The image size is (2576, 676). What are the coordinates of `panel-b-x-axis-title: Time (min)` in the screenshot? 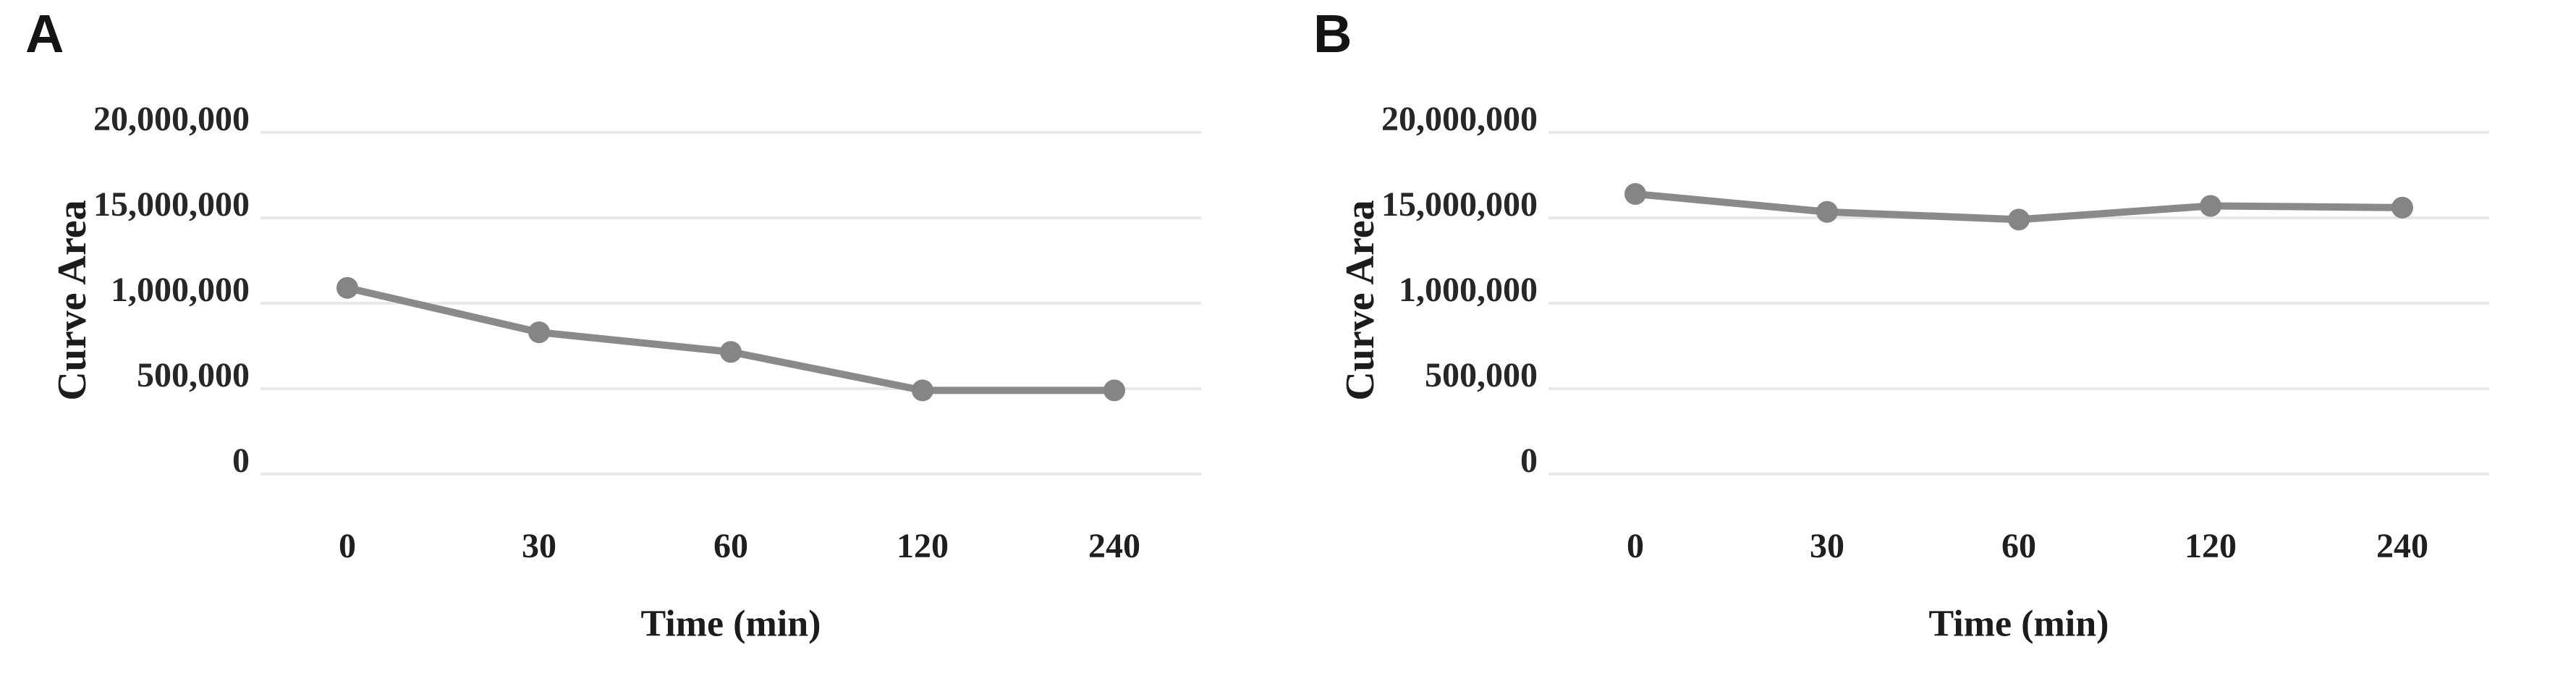 It's located at (2018, 624).